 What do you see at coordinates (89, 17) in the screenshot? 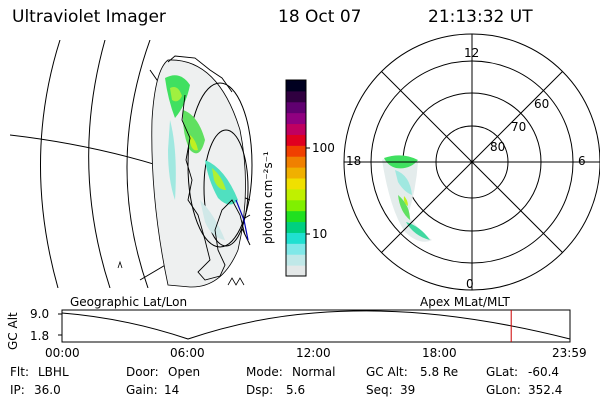
I see `instrument-title: Ultraviolet Imager` at bounding box center [89, 17].